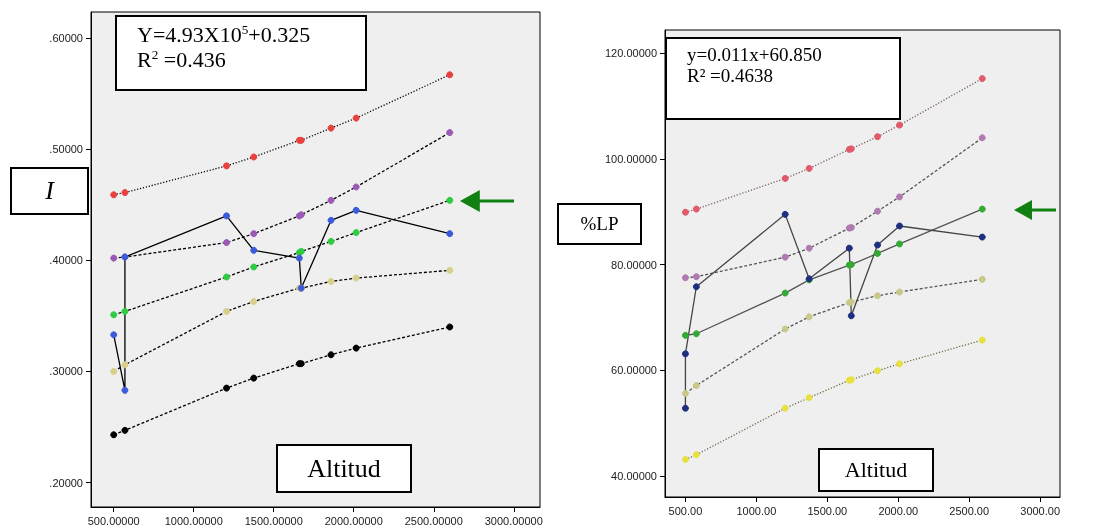 The image size is (1094, 529). Describe the element at coordinates (783, 78) in the screenshot. I see `note-box: y=0.011x+60.850 R² =0.4638` at that location.